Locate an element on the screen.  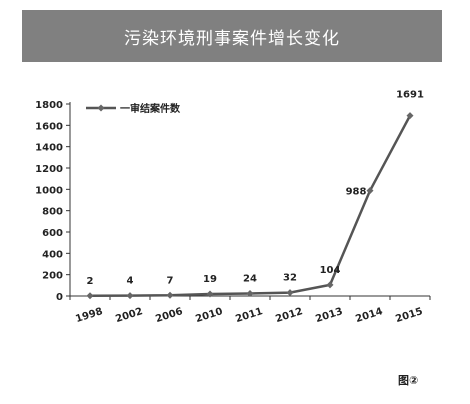
data-label: 24 is located at coordinates (250, 278).